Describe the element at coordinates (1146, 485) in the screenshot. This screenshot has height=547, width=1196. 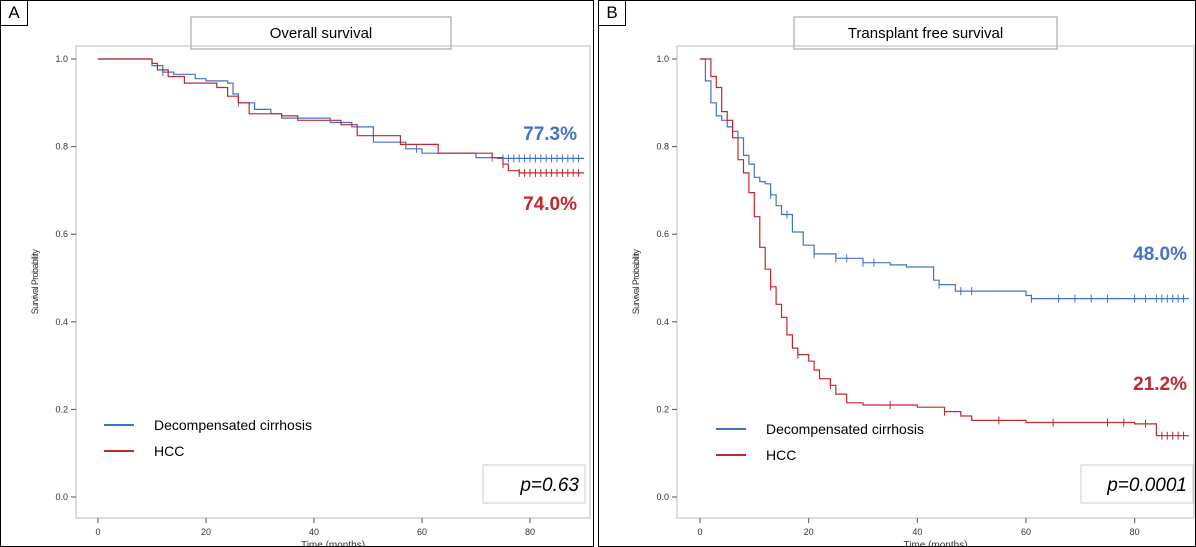
I see `p-value: p=0.0001` at that location.